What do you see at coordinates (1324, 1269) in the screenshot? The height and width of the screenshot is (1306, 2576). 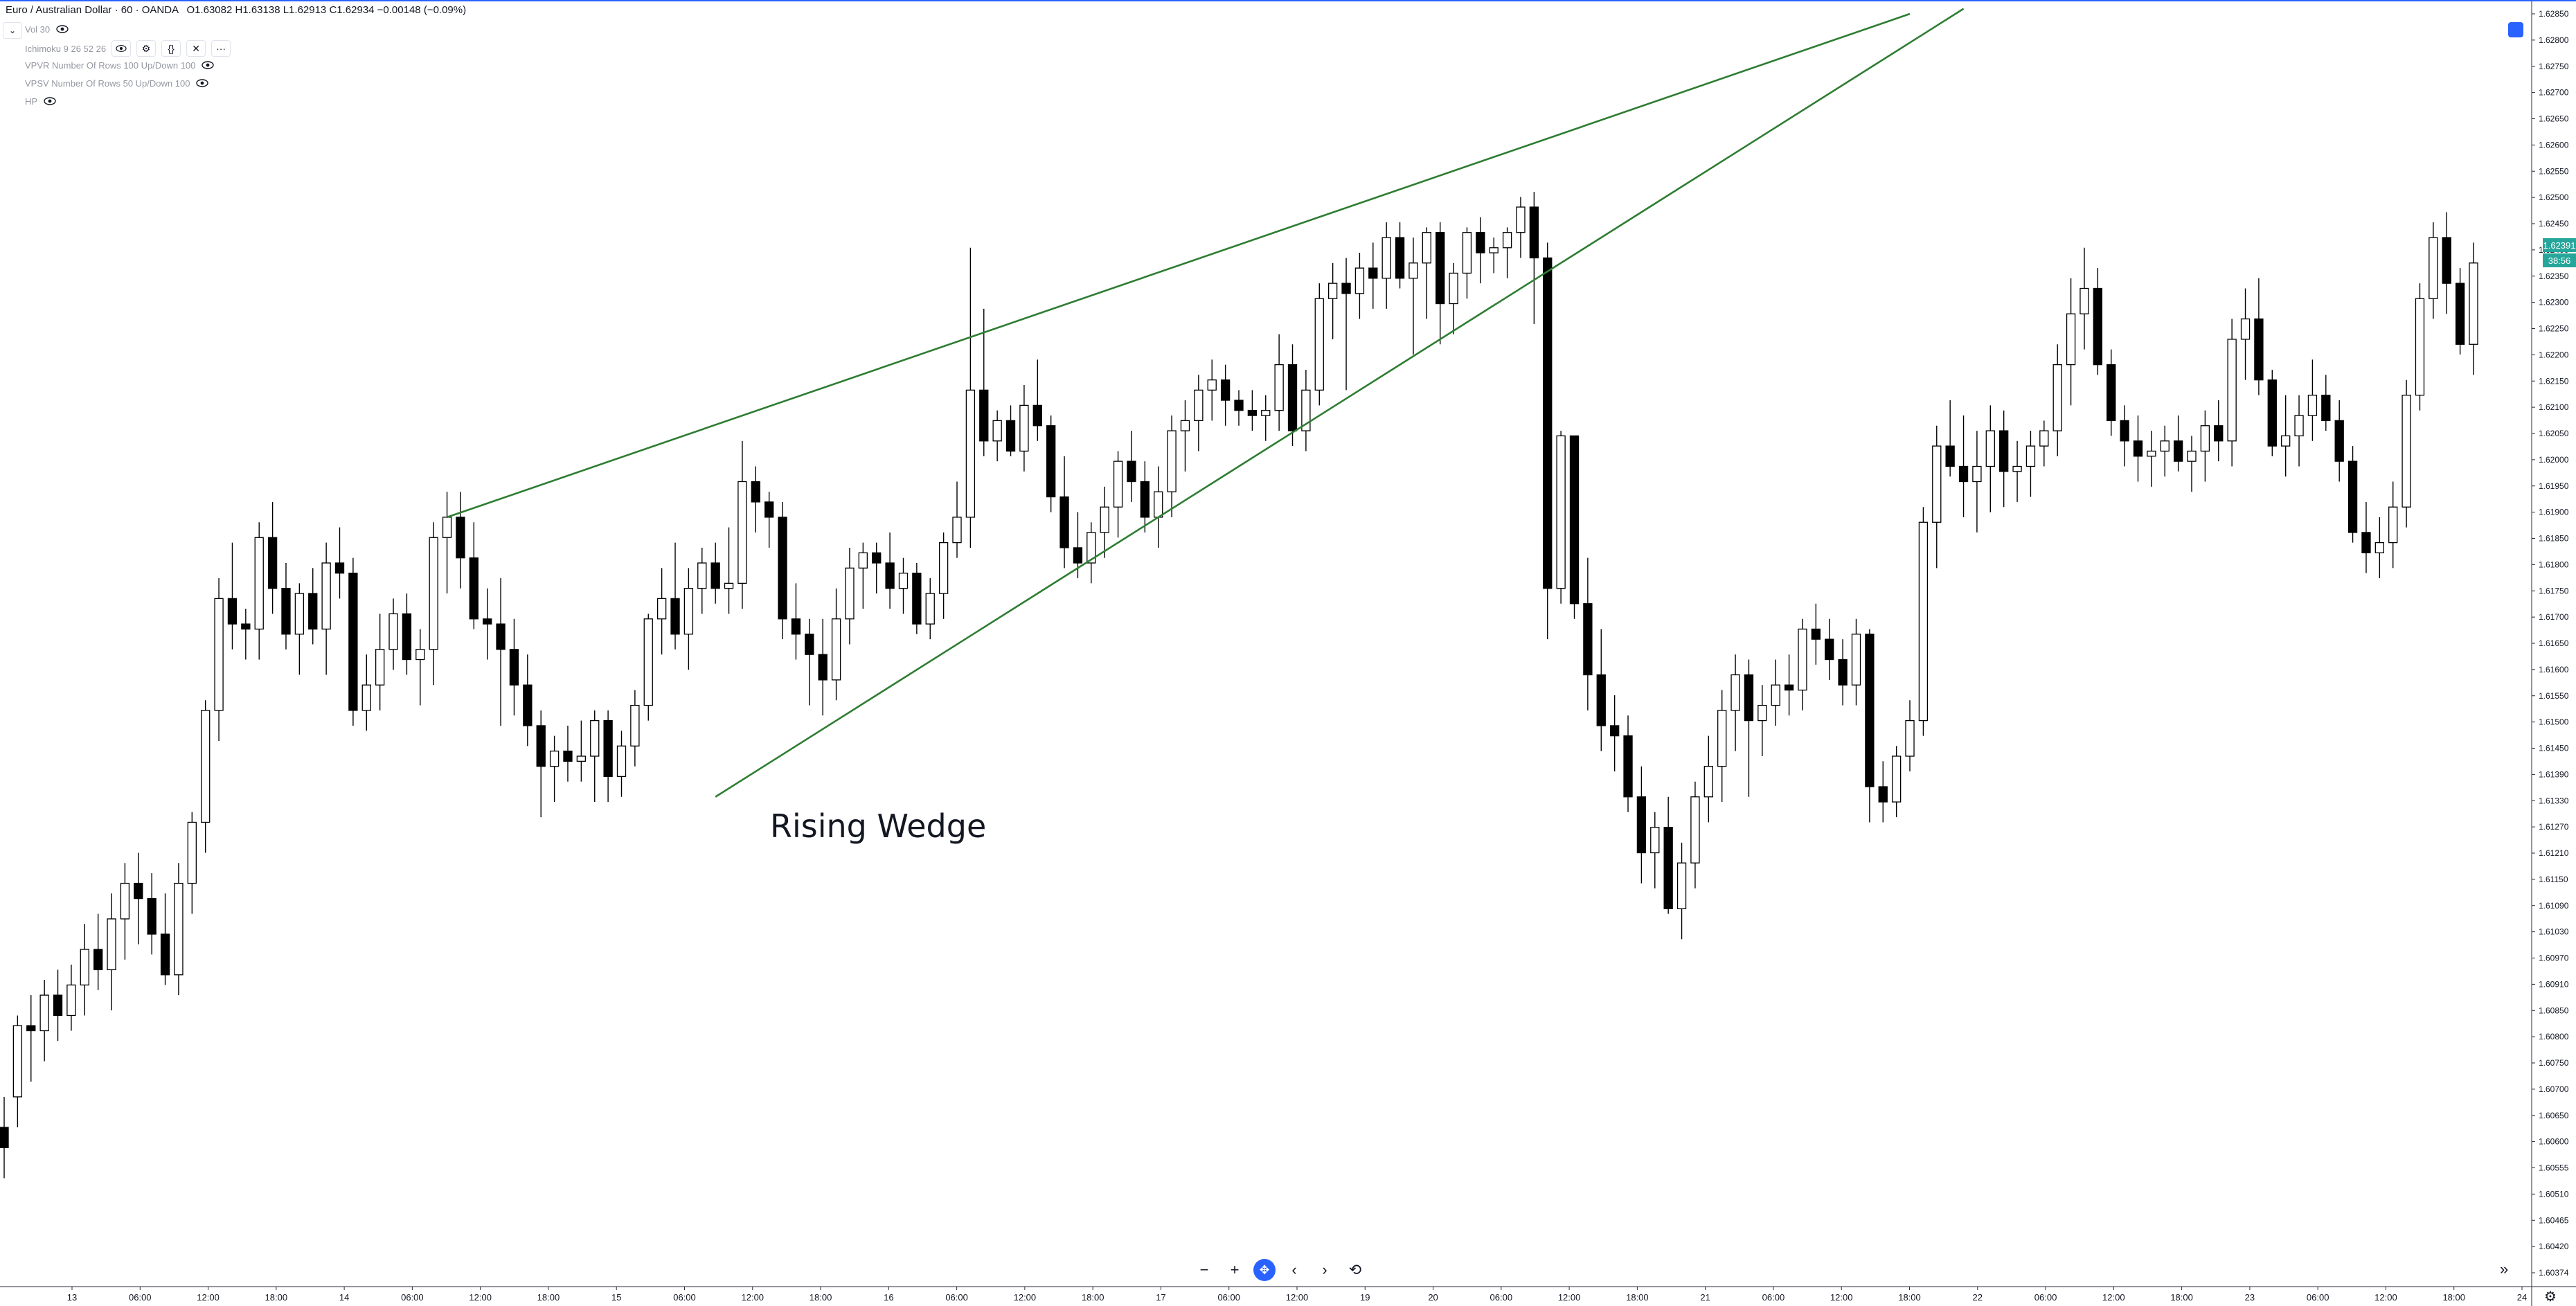 I see `scroll-right-button: ›` at bounding box center [1324, 1269].